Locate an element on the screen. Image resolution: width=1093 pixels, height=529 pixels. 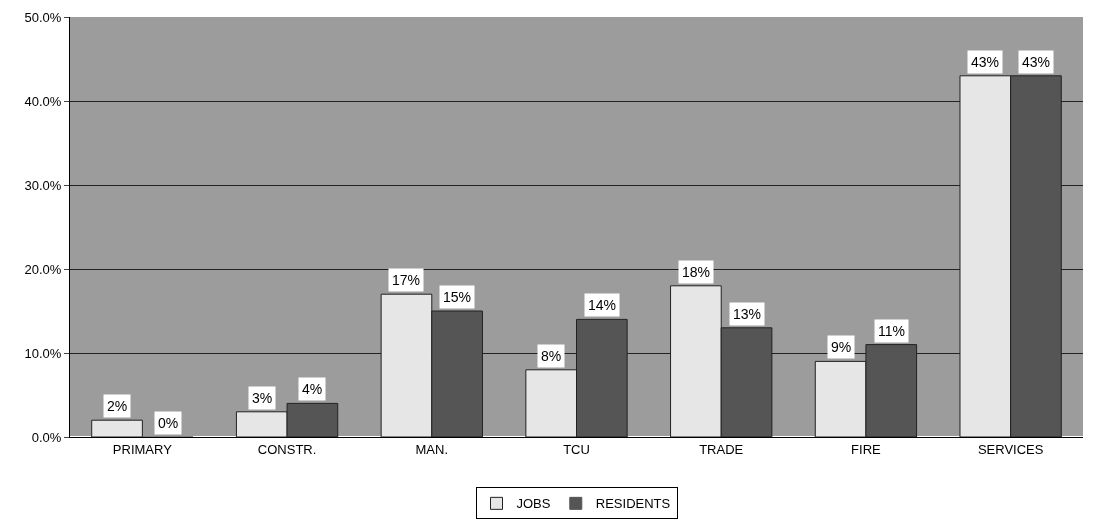
x-tick-label: SERVICES is located at coordinates (1010, 449).